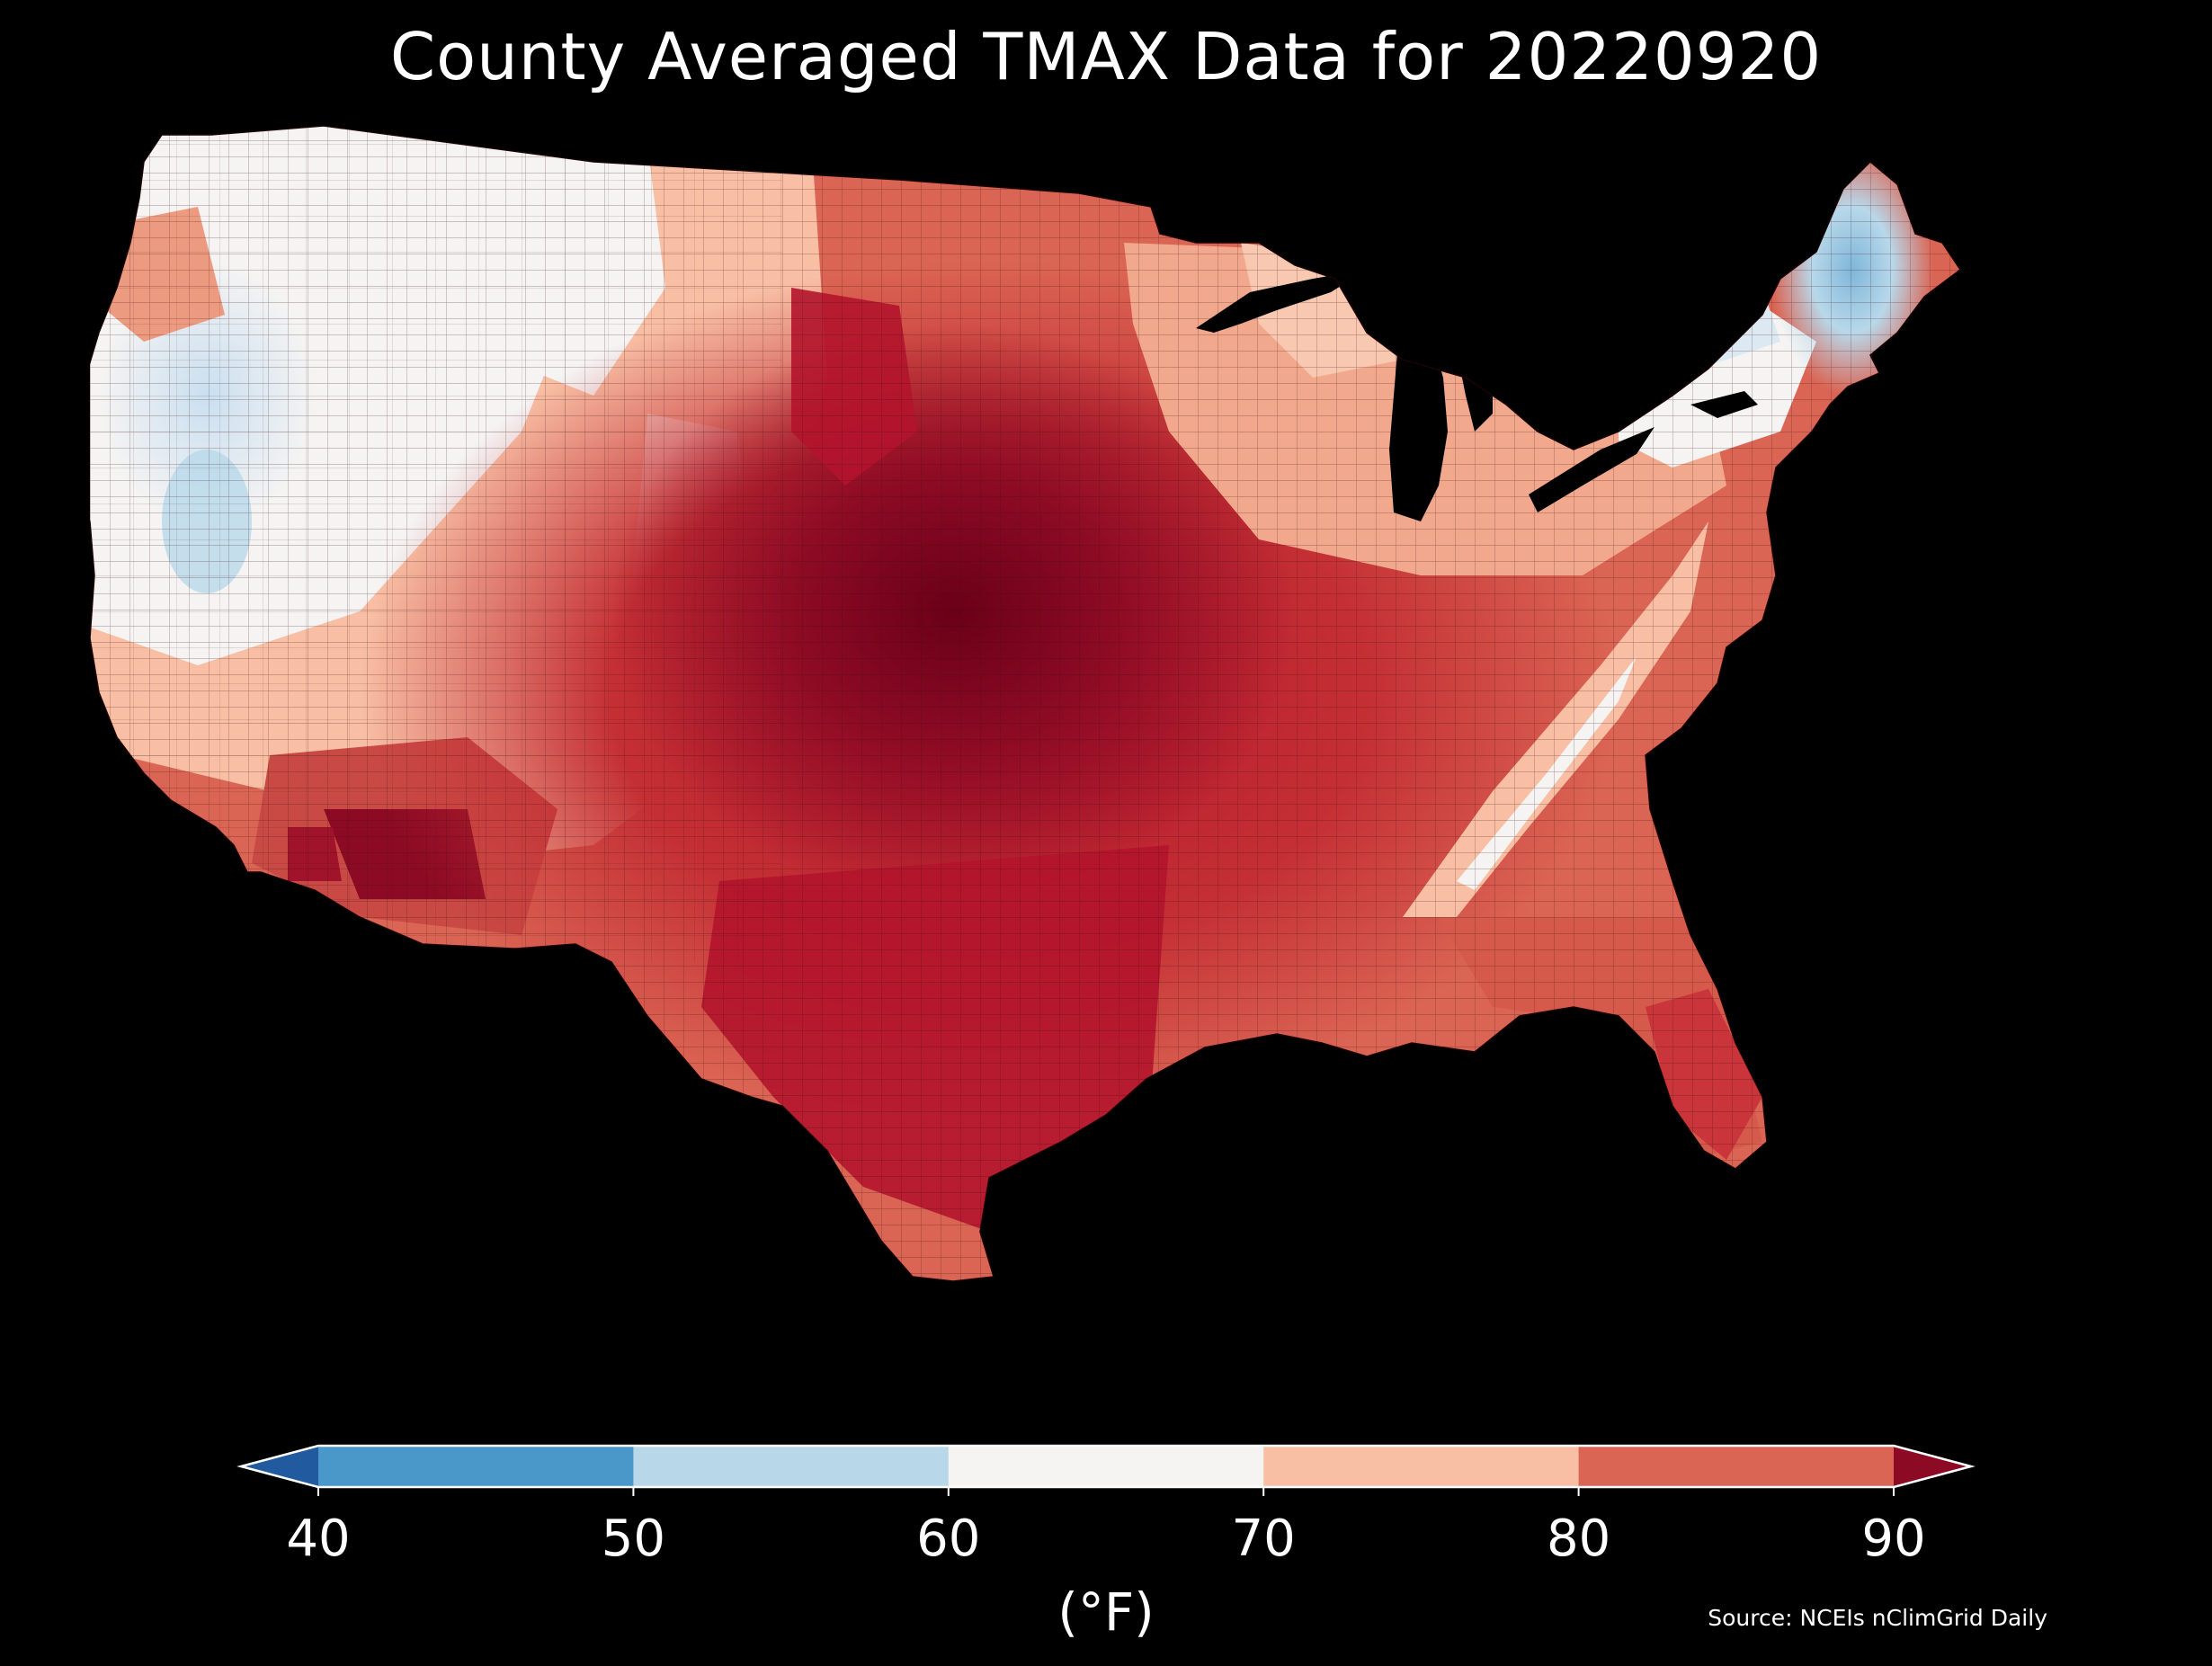  I want to click on colorbar-extend-low, so click(279, 1466).